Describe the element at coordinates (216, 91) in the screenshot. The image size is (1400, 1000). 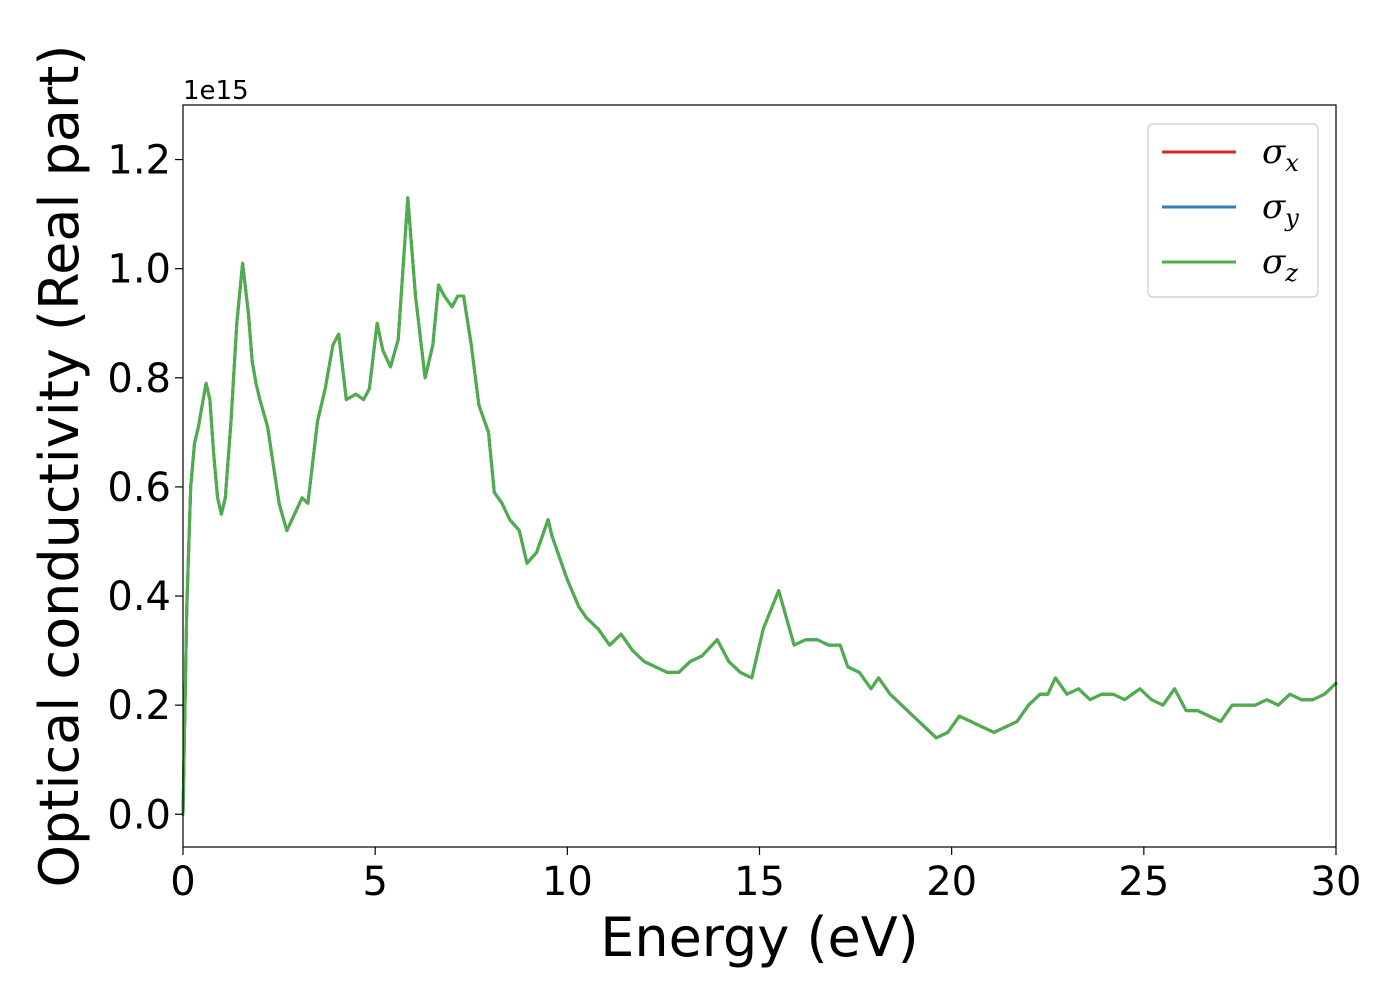
I see `y-axis-offset-label: 1e15` at that location.